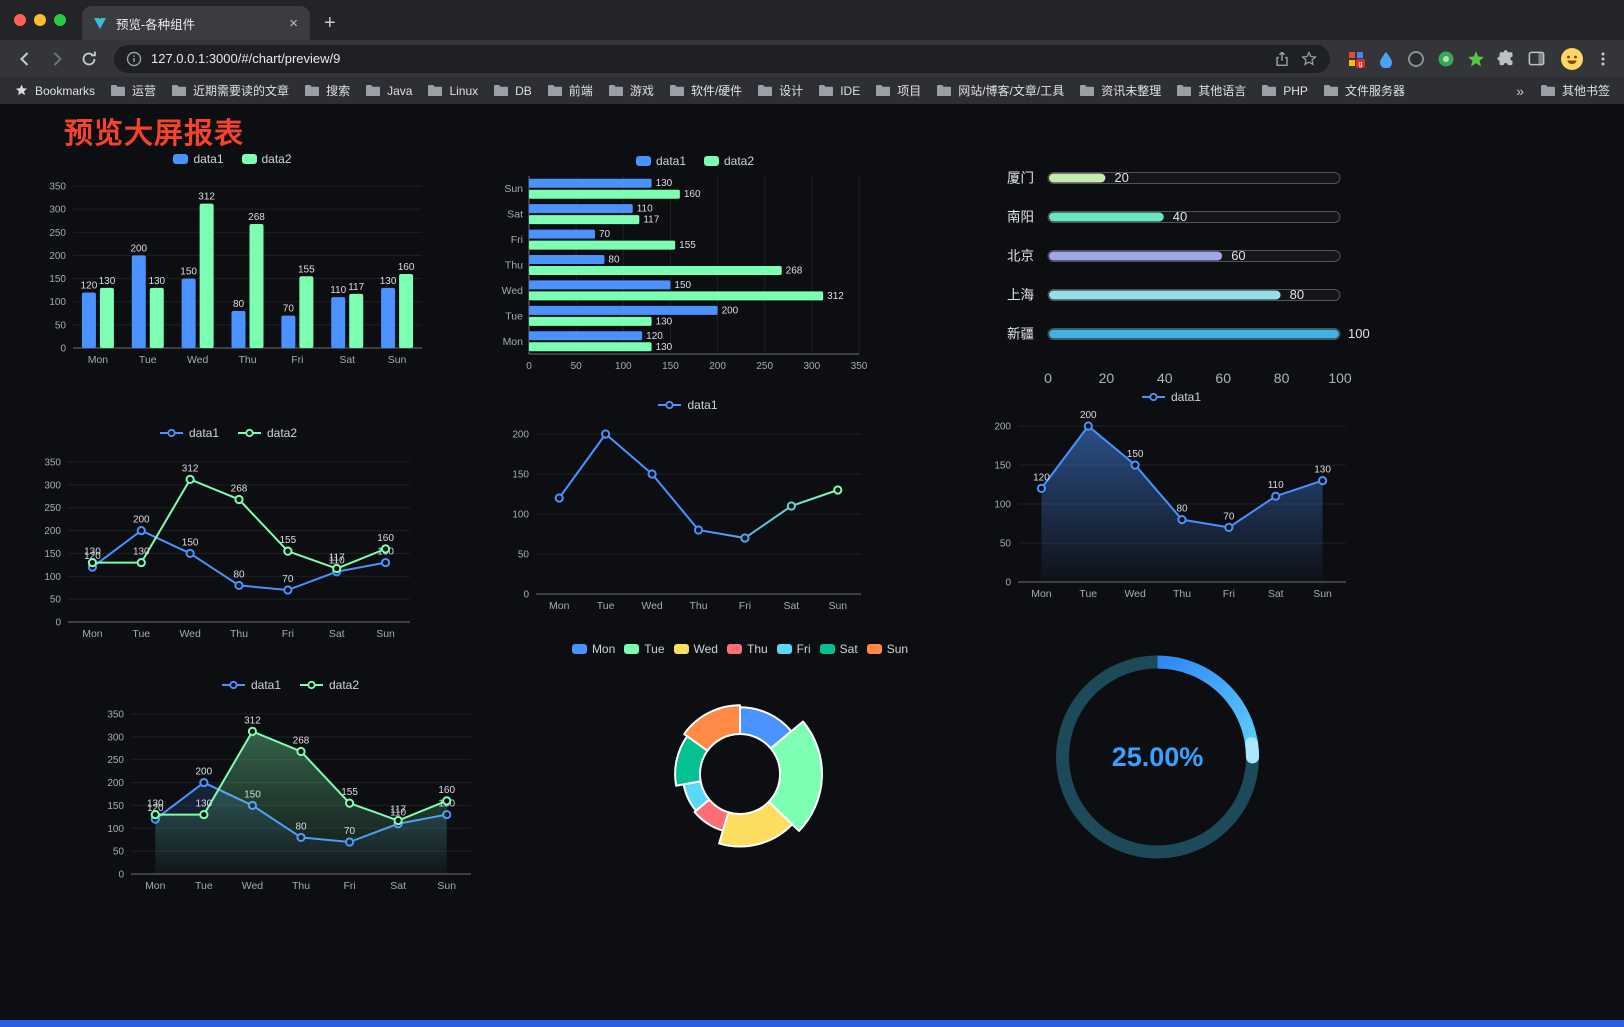 Image resolution: width=1624 pixels, height=1027 pixels. Describe the element at coordinates (1282, 59) in the screenshot. I see `share-icon` at that location.